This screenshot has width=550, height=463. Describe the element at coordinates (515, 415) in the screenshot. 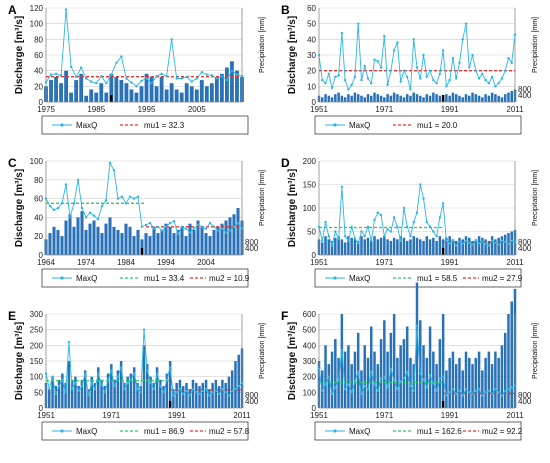

I see `x-tick-label: 2011` at that location.